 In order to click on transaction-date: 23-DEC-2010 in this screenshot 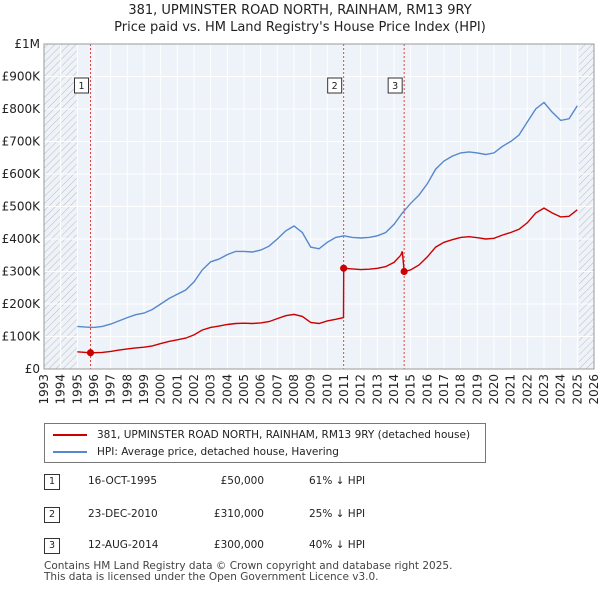, I will do `click(123, 514)`.